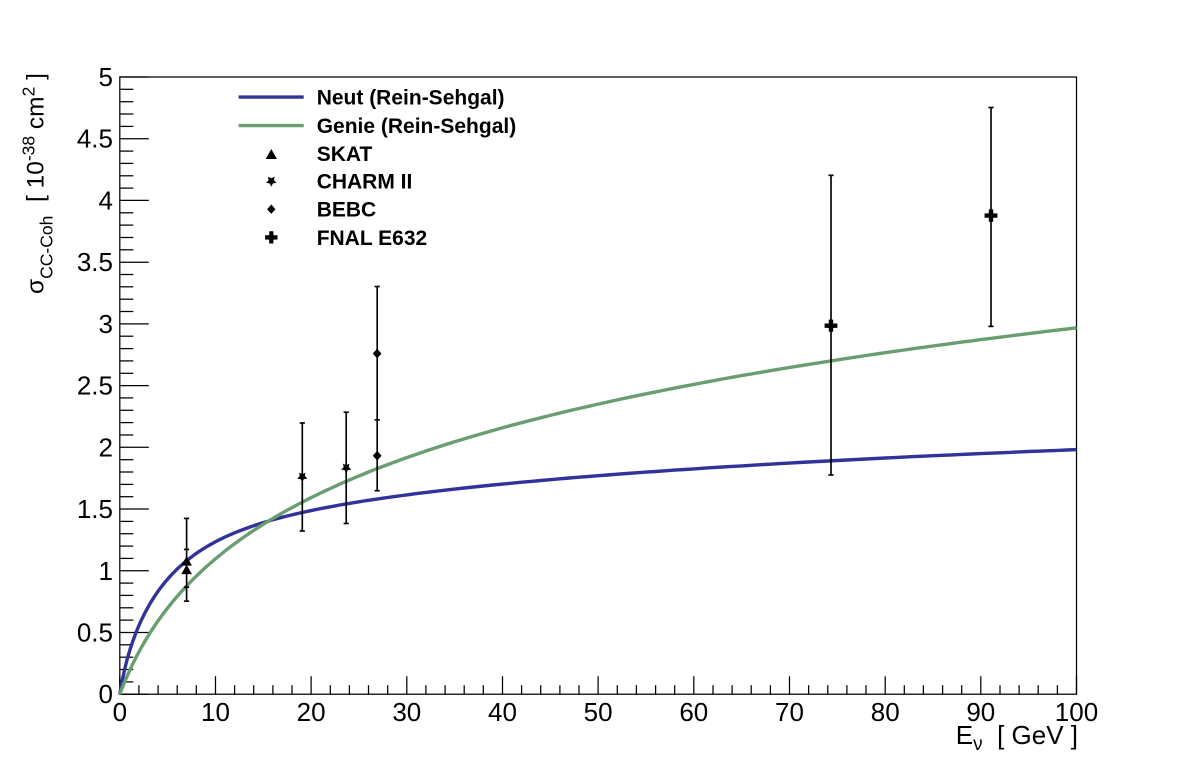 Image resolution: width=1196 pixels, height=777 pixels. Describe the element at coordinates (345, 154) in the screenshot. I see `svg-text: SKAT` at that location.